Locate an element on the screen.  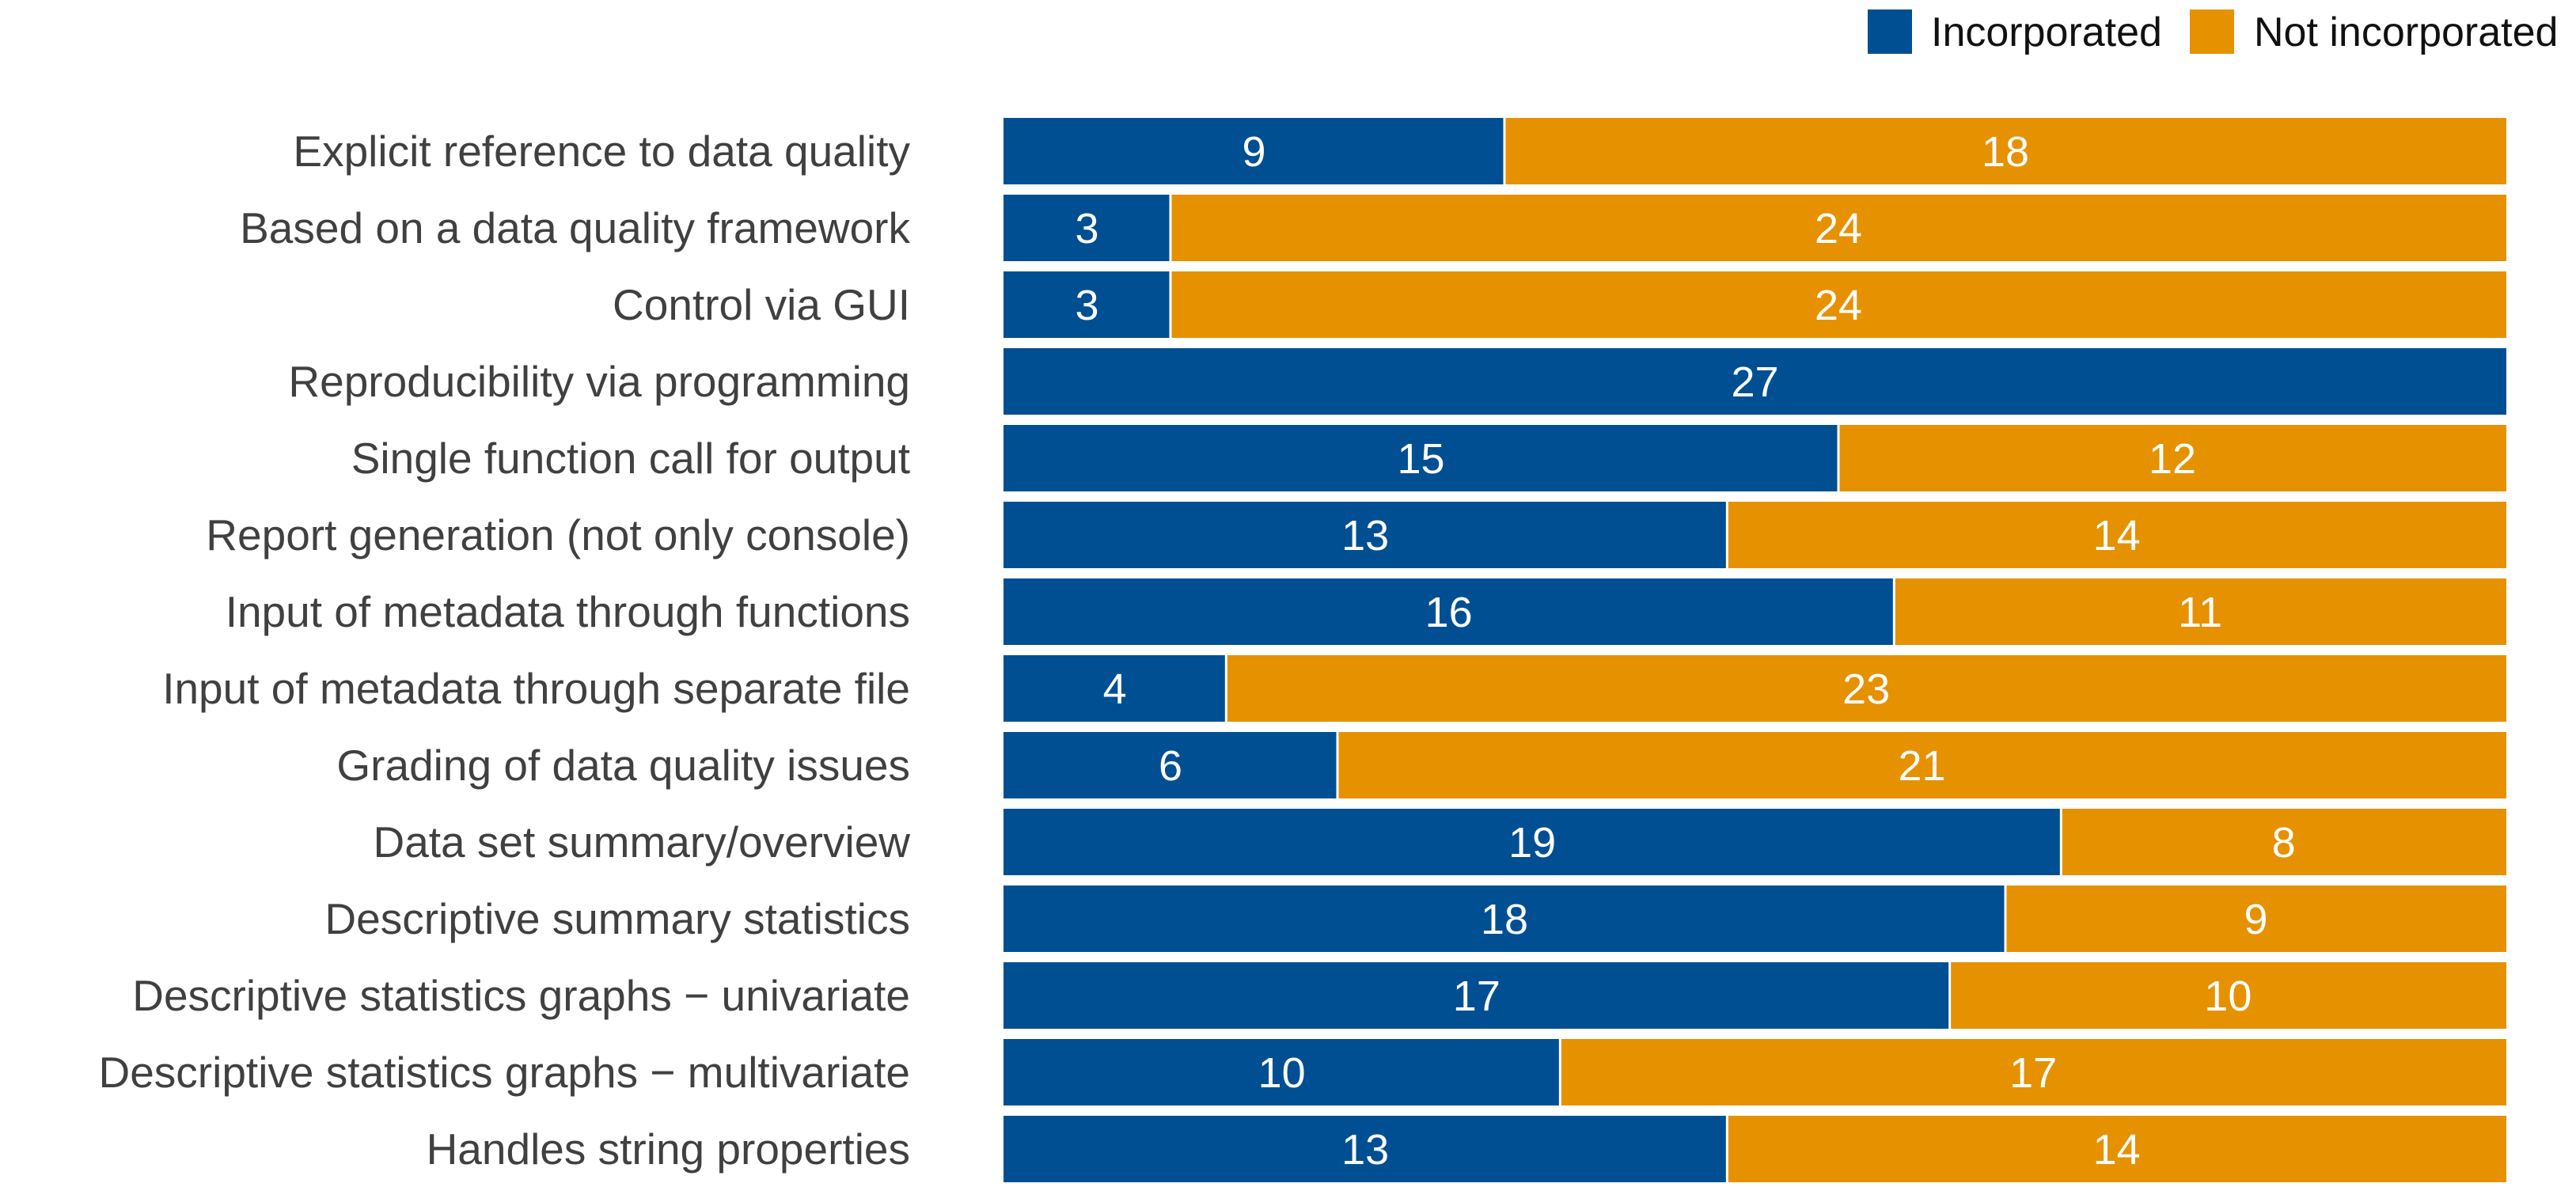
legend: Incorporated Not incorporated is located at coordinates (2213, 32).